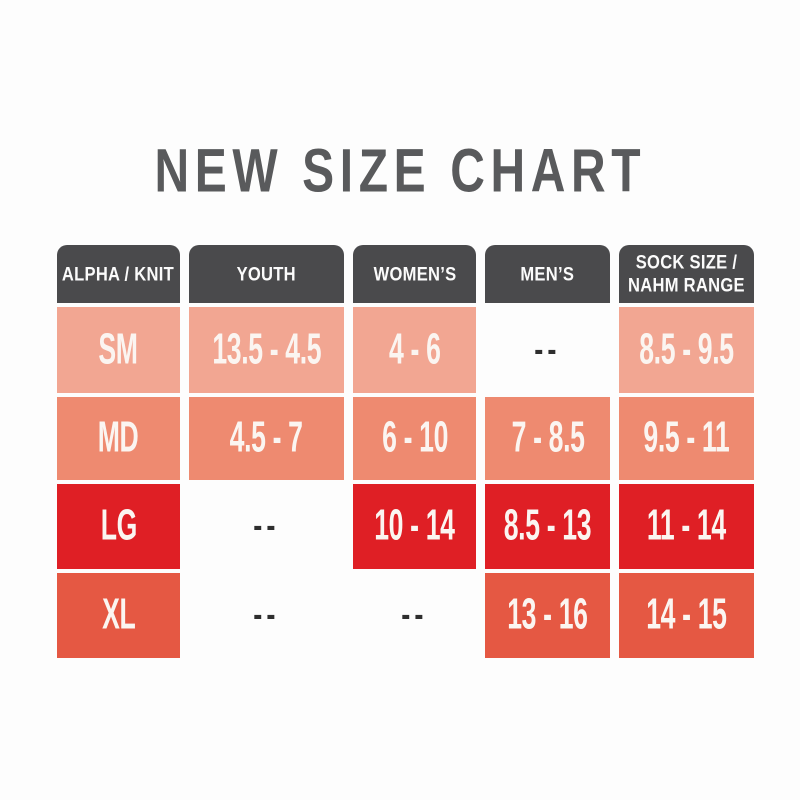  I want to click on col-header-sock-size-nahm-range: SOCK SIZE / NAHM RANGE, so click(686, 274).